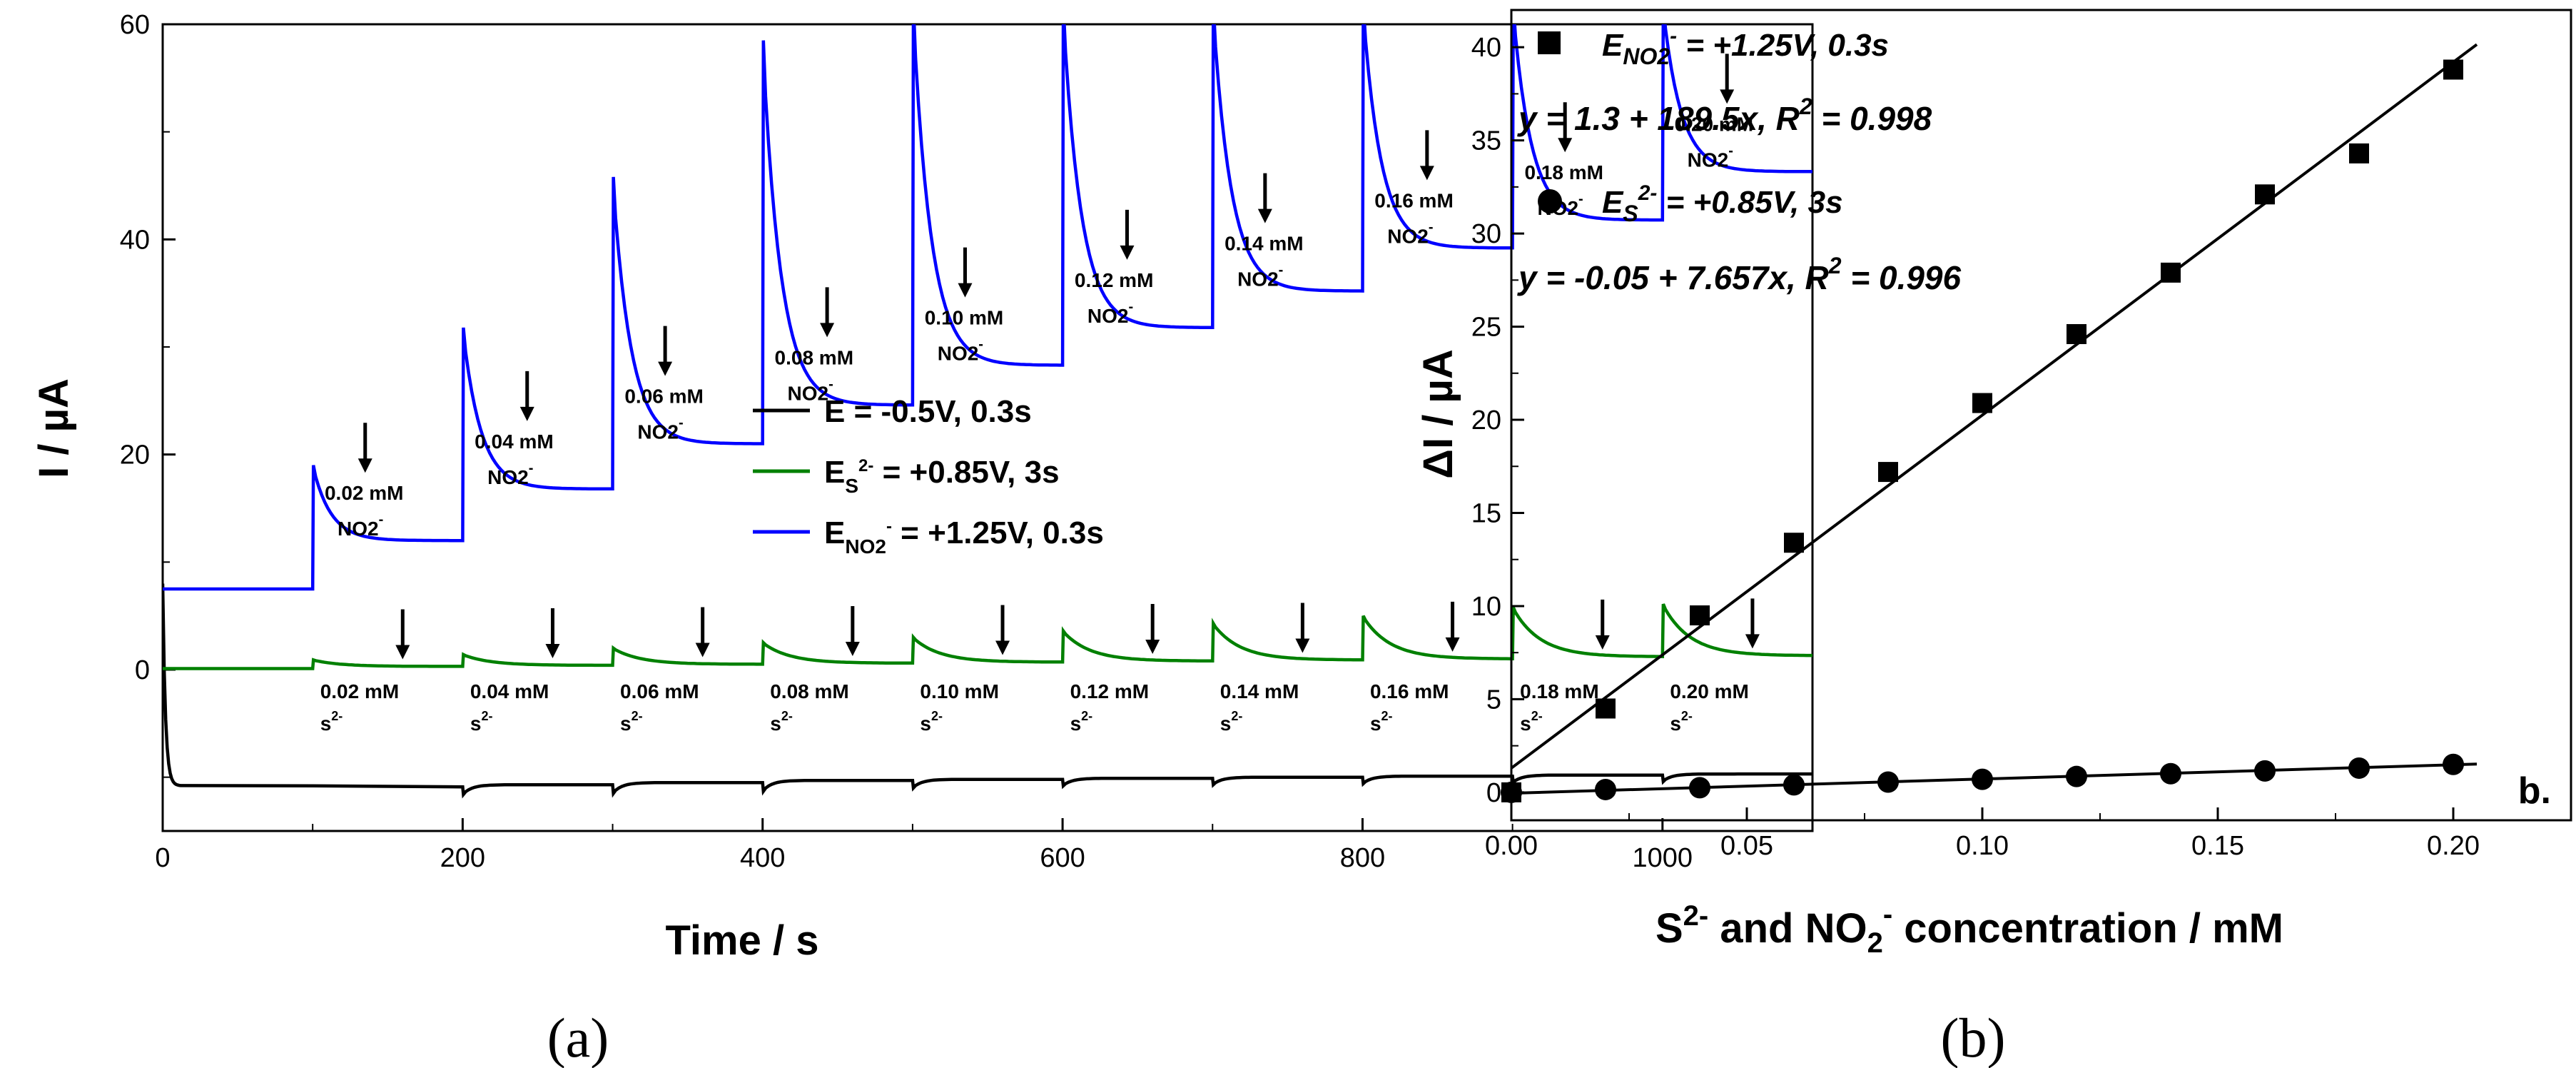 Image resolution: width=2576 pixels, height=1068 pixels. I want to click on s-arrow-6-head, so click(1302, 645).